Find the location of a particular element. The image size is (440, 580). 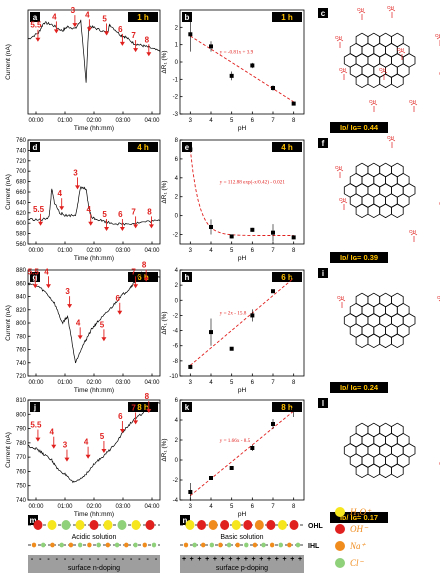

time-tag-box is located at coordinates (143, 407).